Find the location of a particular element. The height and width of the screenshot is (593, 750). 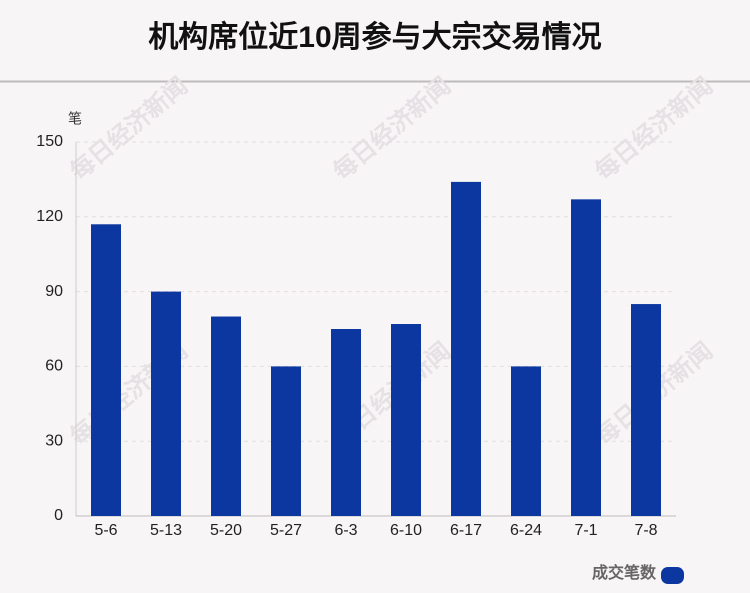

y-tick-label: 30 is located at coordinates (54, 440).